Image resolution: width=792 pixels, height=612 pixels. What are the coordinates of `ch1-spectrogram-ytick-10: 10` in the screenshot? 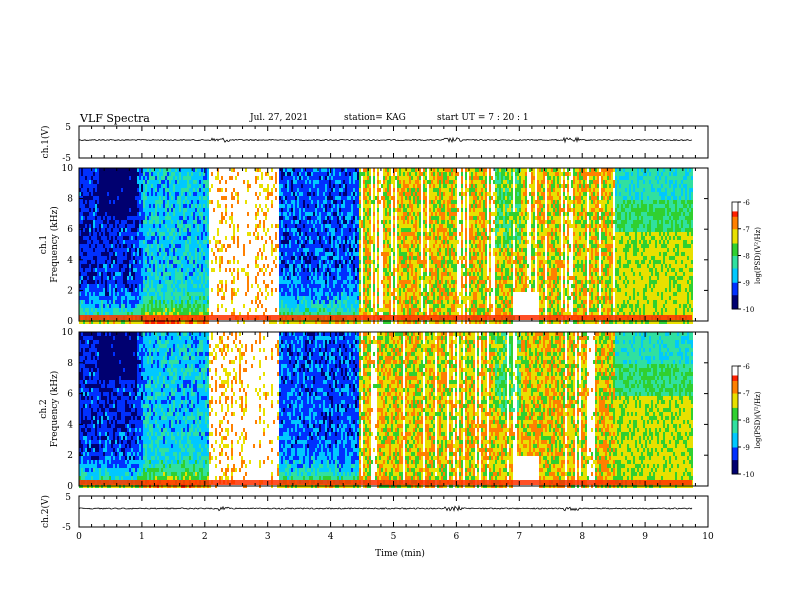 It's located at (68, 169).